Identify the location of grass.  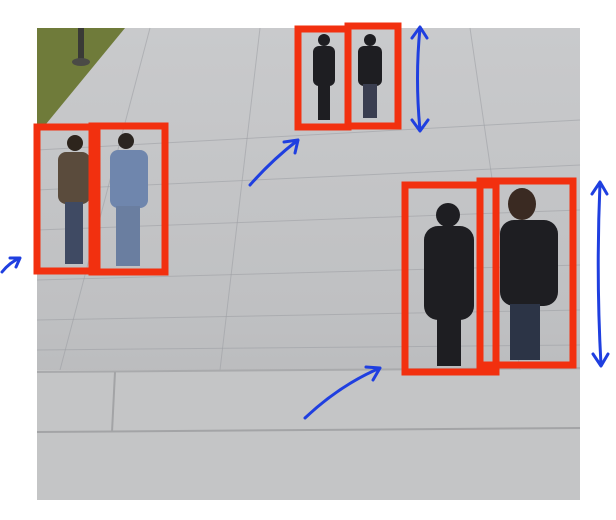
(81, 81).